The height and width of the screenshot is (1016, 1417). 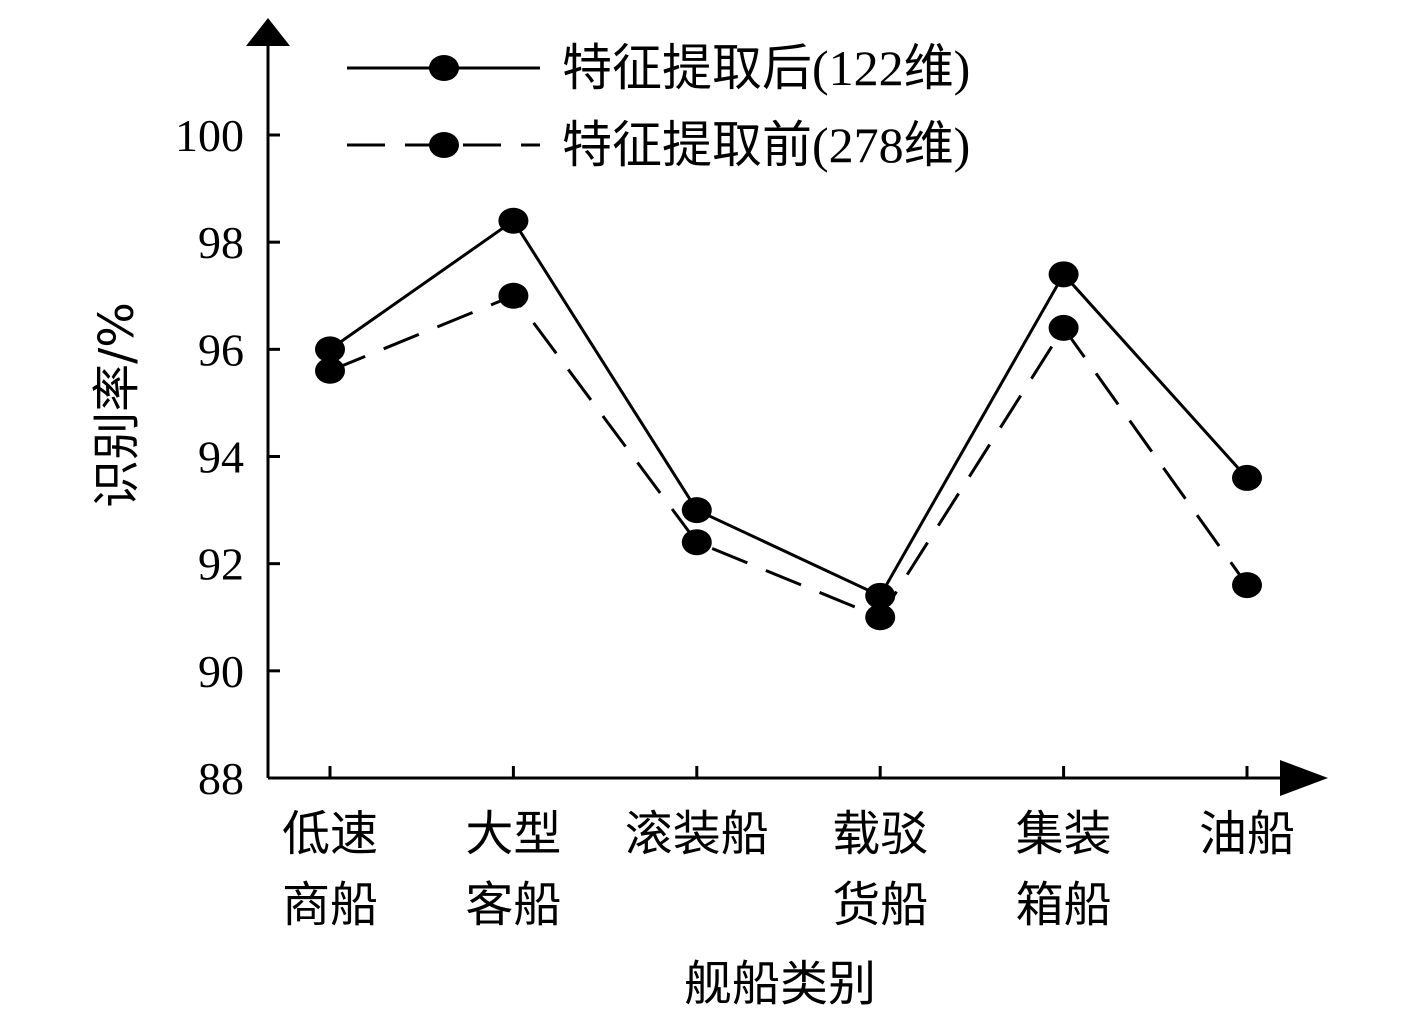 What do you see at coordinates (330, 905) in the screenshot?
I see `x-tick-label: 商船` at bounding box center [330, 905].